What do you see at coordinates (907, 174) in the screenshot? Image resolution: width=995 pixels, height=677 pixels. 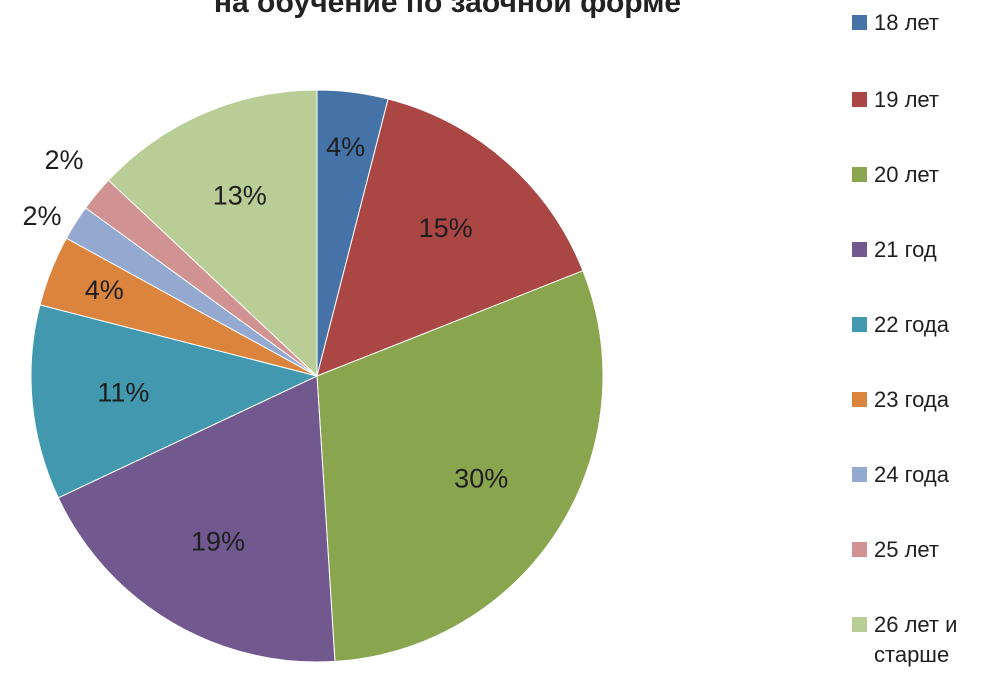 I see `legend-label: 20 лет` at bounding box center [907, 174].